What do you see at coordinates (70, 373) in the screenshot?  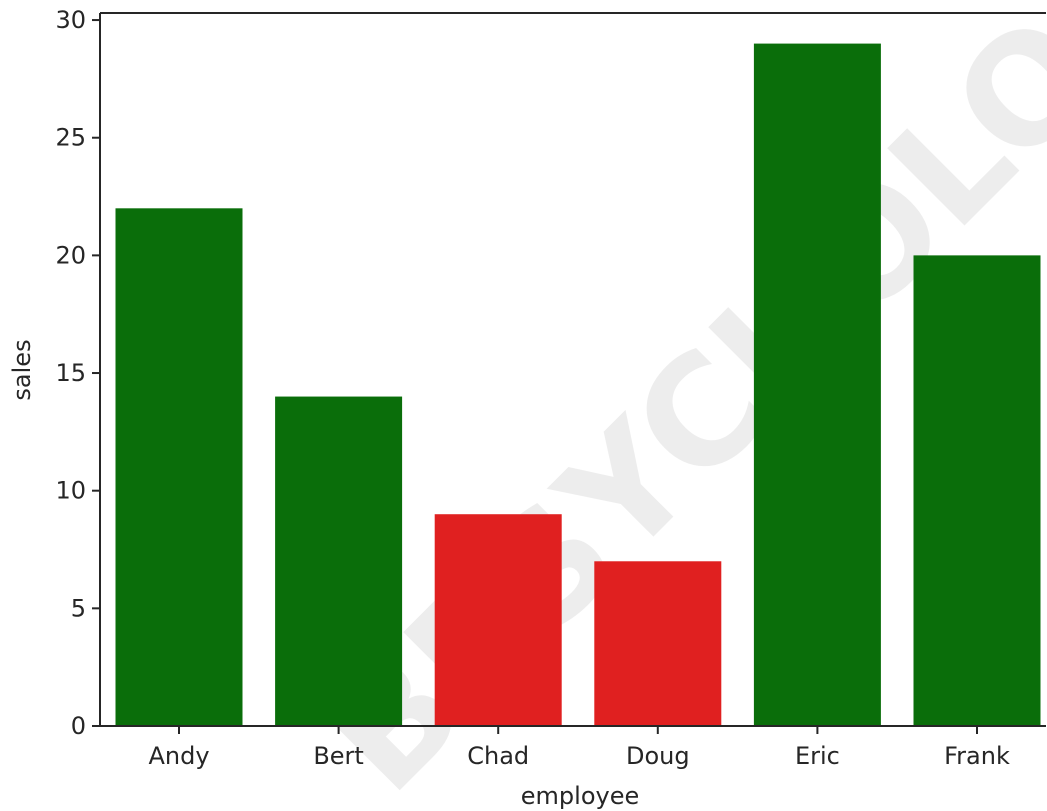 I see `y-tick-label: 15` at bounding box center [70, 373].